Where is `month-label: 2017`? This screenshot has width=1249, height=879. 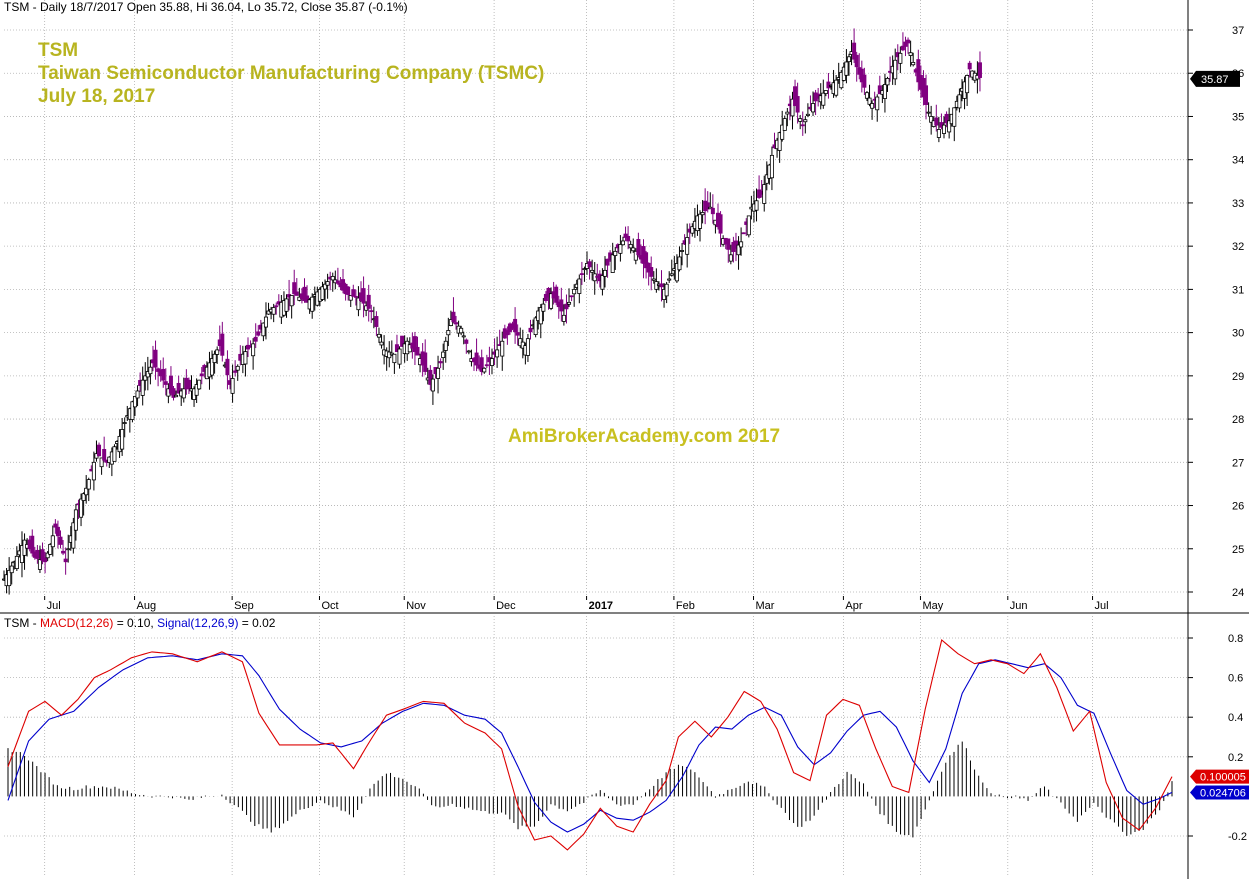 month-label: 2017 is located at coordinates (601, 606).